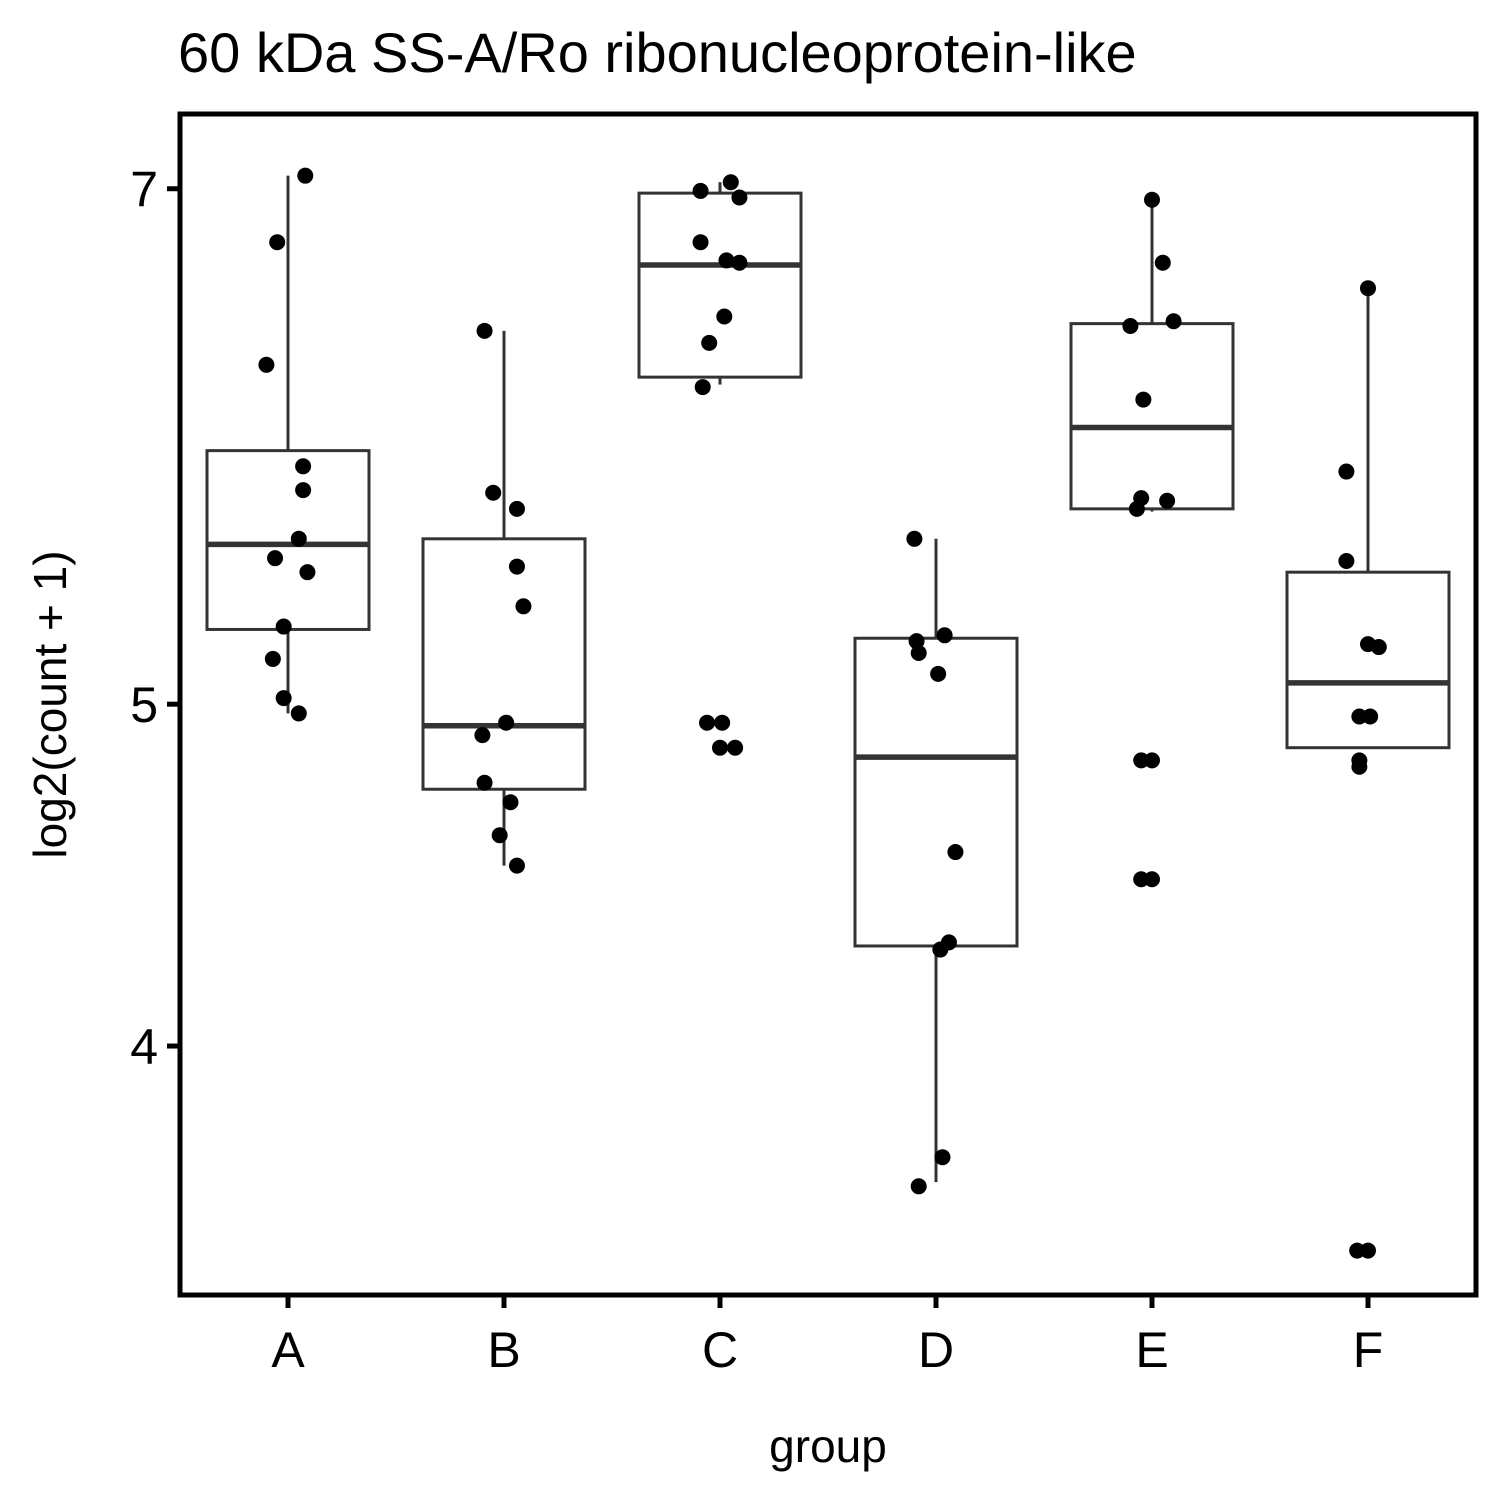 The width and height of the screenshot is (1500, 1500). I want to click on box-group-F, so click(1368, 519).